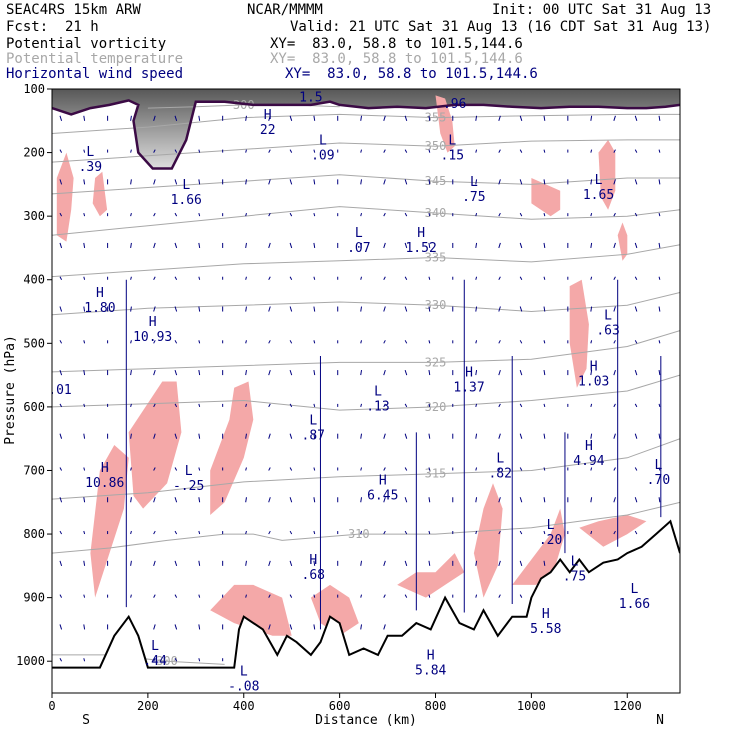 The height and width of the screenshot is (740, 740). What do you see at coordinates (34, 280) in the screenshot?
I see `y-tick-label-3: 400` at bounding box center [34, 280].